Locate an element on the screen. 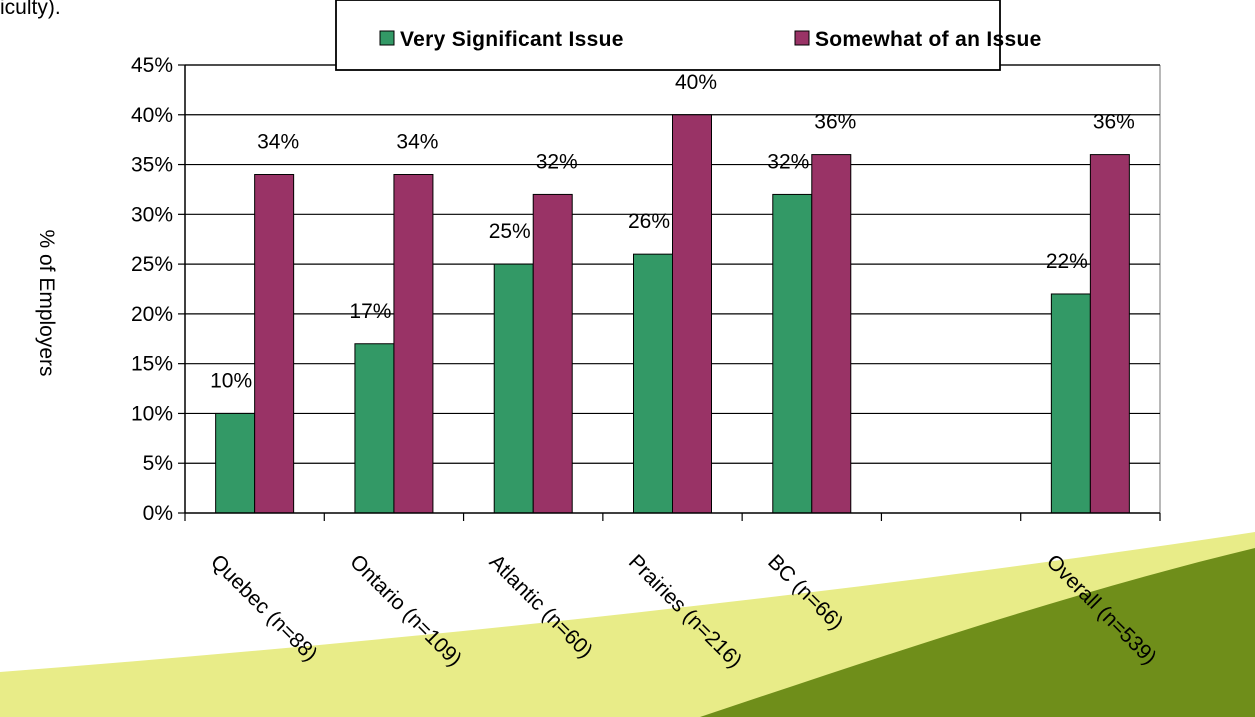  y-tick-label: 15% is located at coordinates (152, 364).